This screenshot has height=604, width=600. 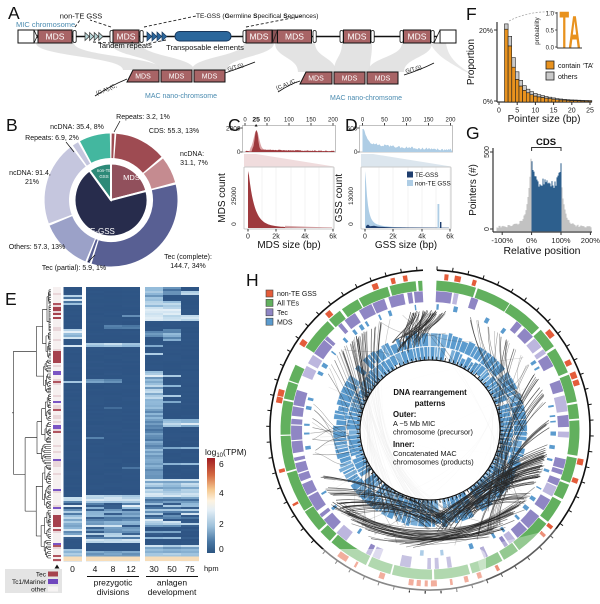 I want to click on svg-text: Repeats: 6.9, 2%, so click(x=52, y=138).